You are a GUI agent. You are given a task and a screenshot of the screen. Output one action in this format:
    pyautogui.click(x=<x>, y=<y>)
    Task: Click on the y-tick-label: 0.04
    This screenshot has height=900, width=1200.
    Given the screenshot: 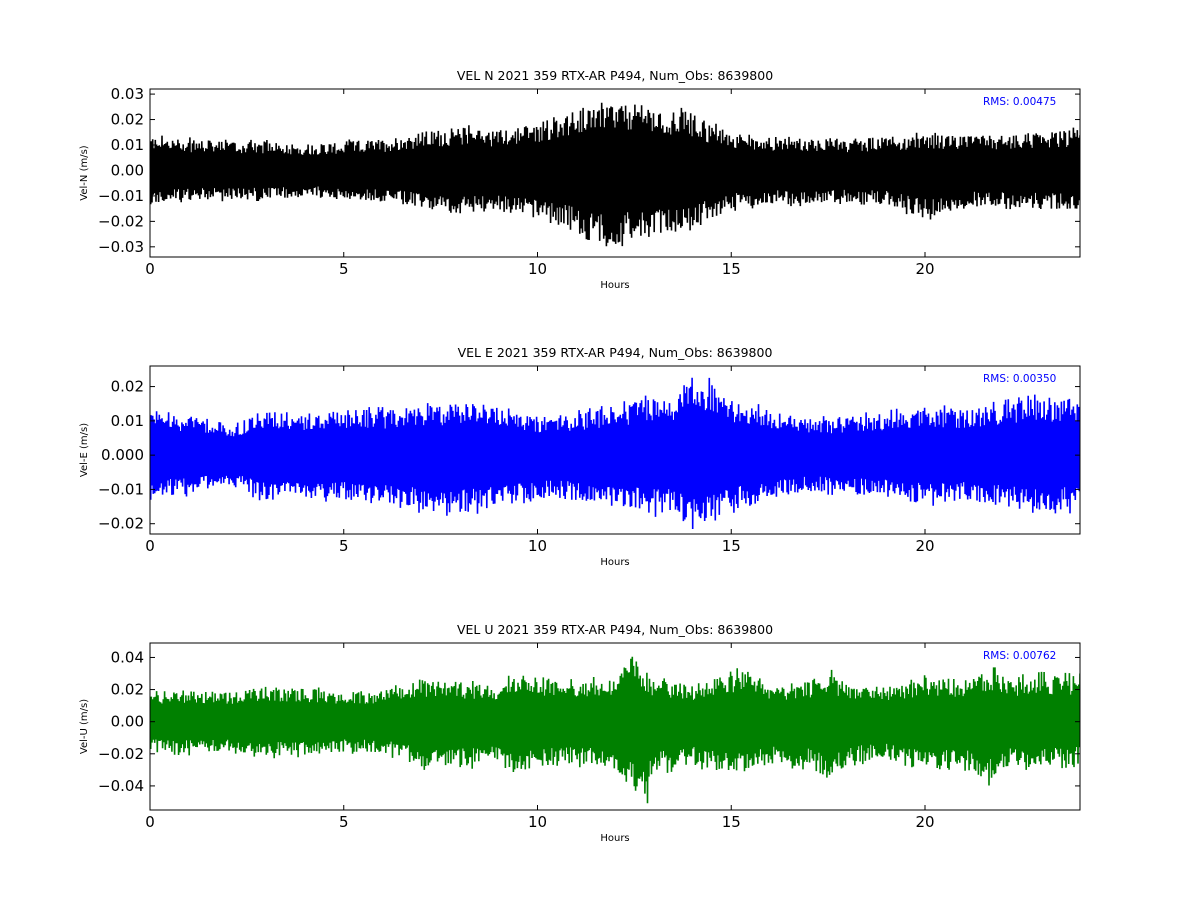 What is the action you would take?
    pyautogui.click(x=127, y=657)
    